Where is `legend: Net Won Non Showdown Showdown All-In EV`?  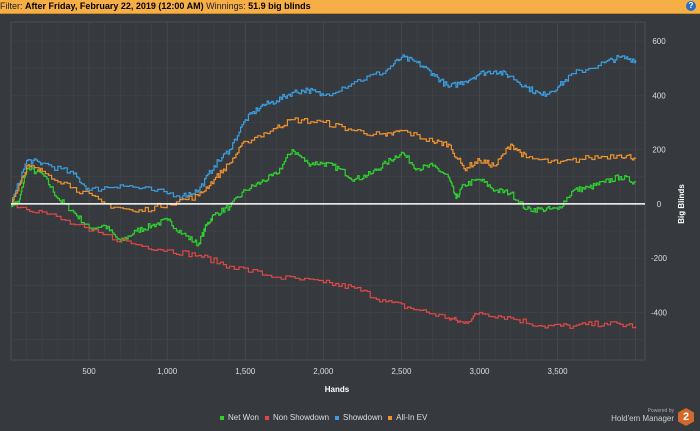
legend: Net Won Non Showdown Showdown All-In EV is located at coordinates (326, 417).